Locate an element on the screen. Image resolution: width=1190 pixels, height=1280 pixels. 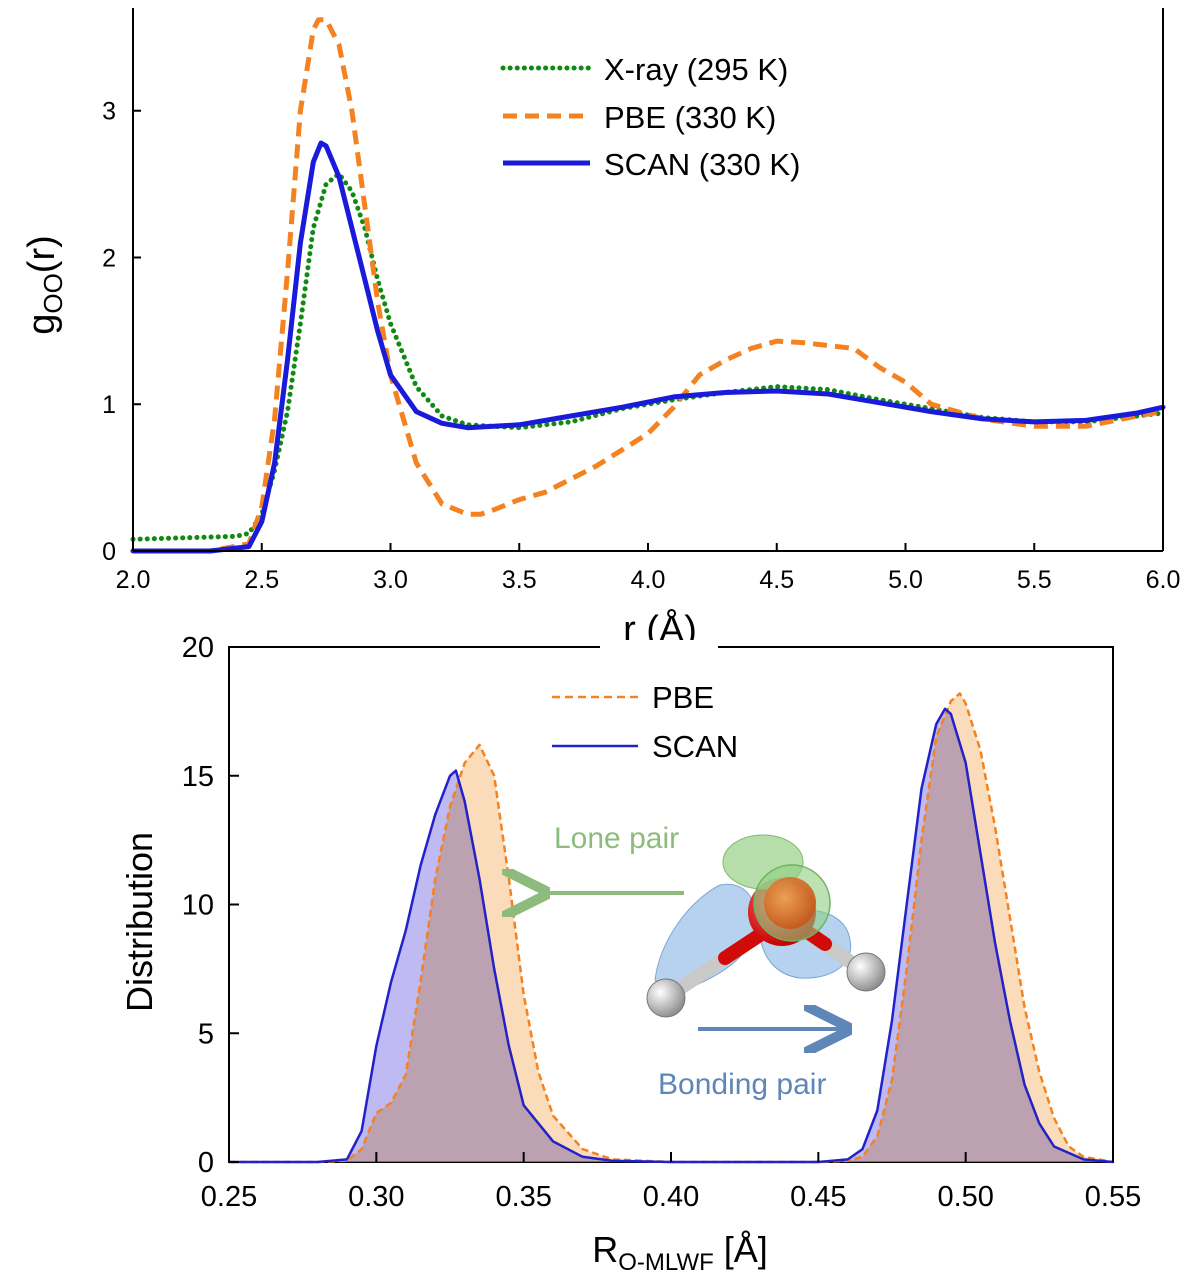
bottom-x-label-sub: O-MLWF is located at coordinates (666, 1262).